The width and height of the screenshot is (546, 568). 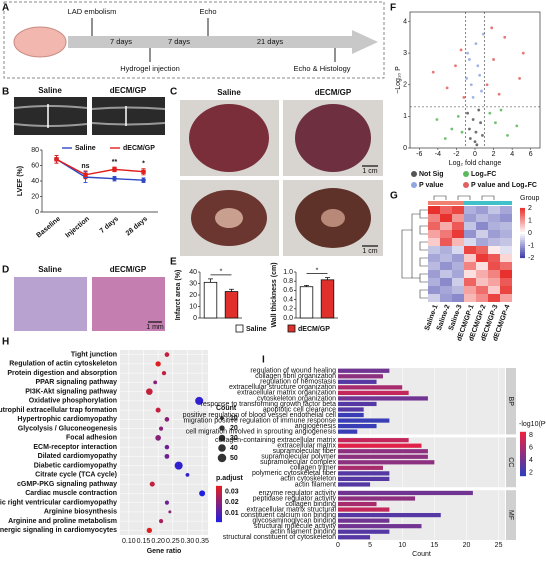 I want to click on colorbar-label: 1, so click(x=530, y=220).